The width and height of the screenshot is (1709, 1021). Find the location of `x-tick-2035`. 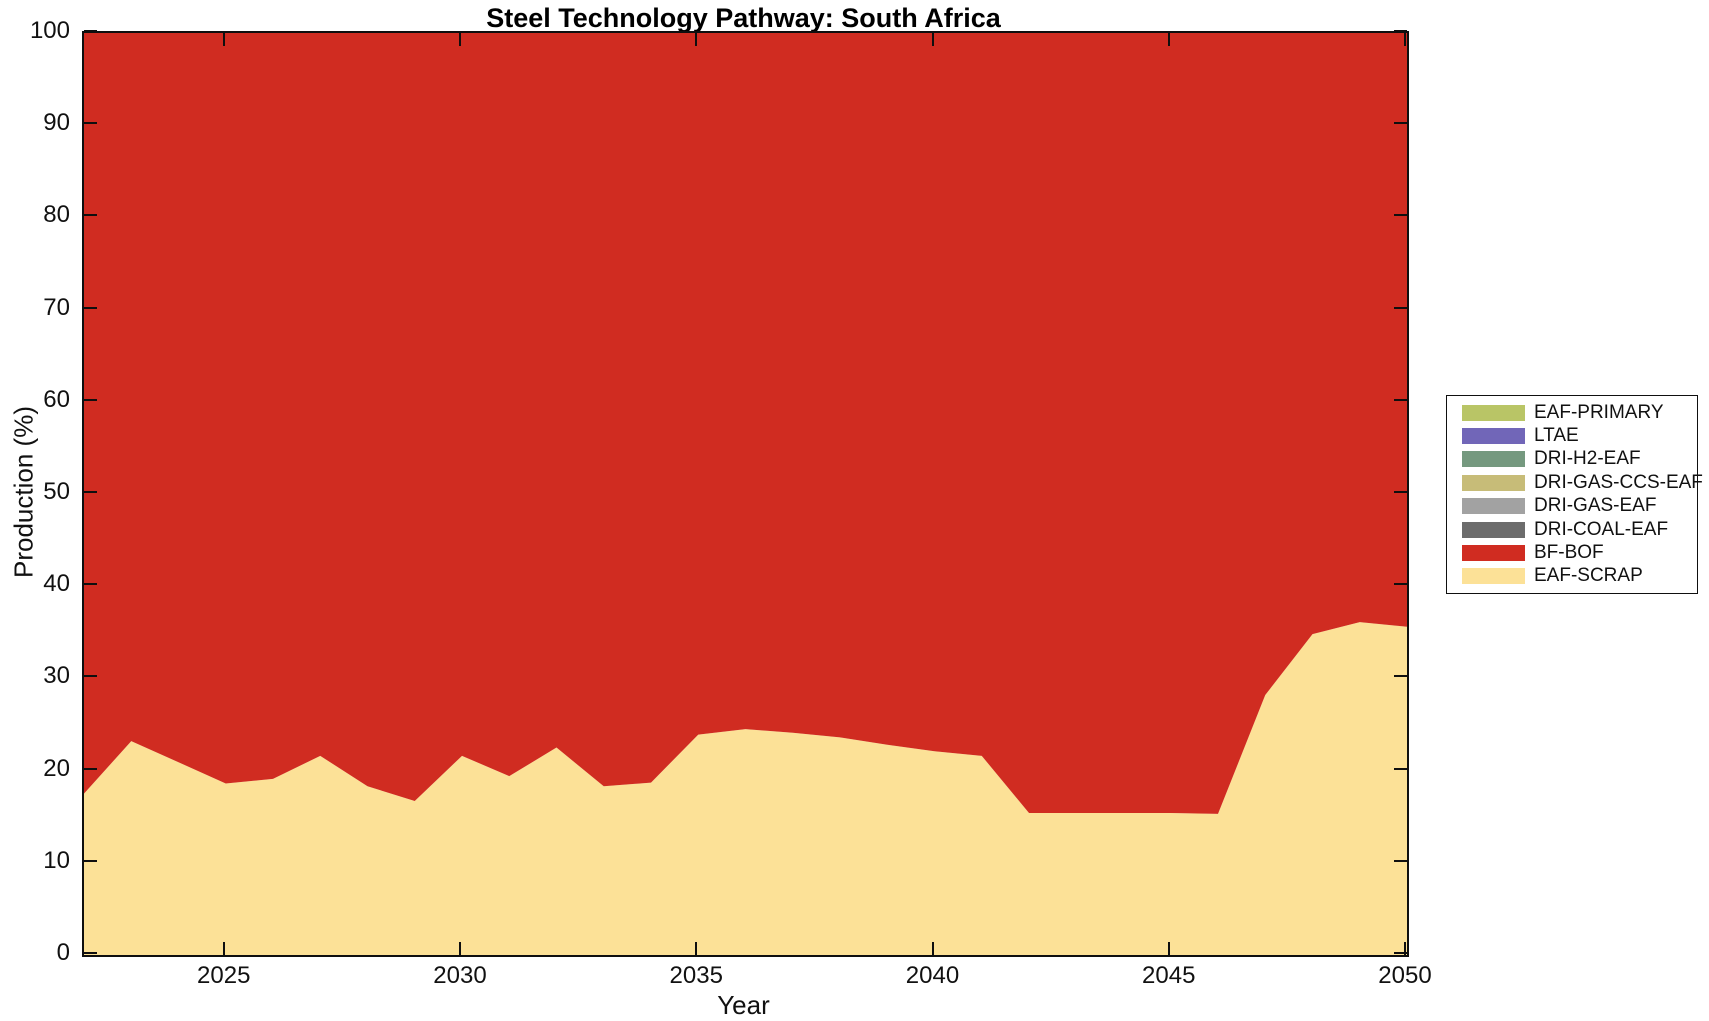

x-tick-2035 is located at coordinates (696, 948).